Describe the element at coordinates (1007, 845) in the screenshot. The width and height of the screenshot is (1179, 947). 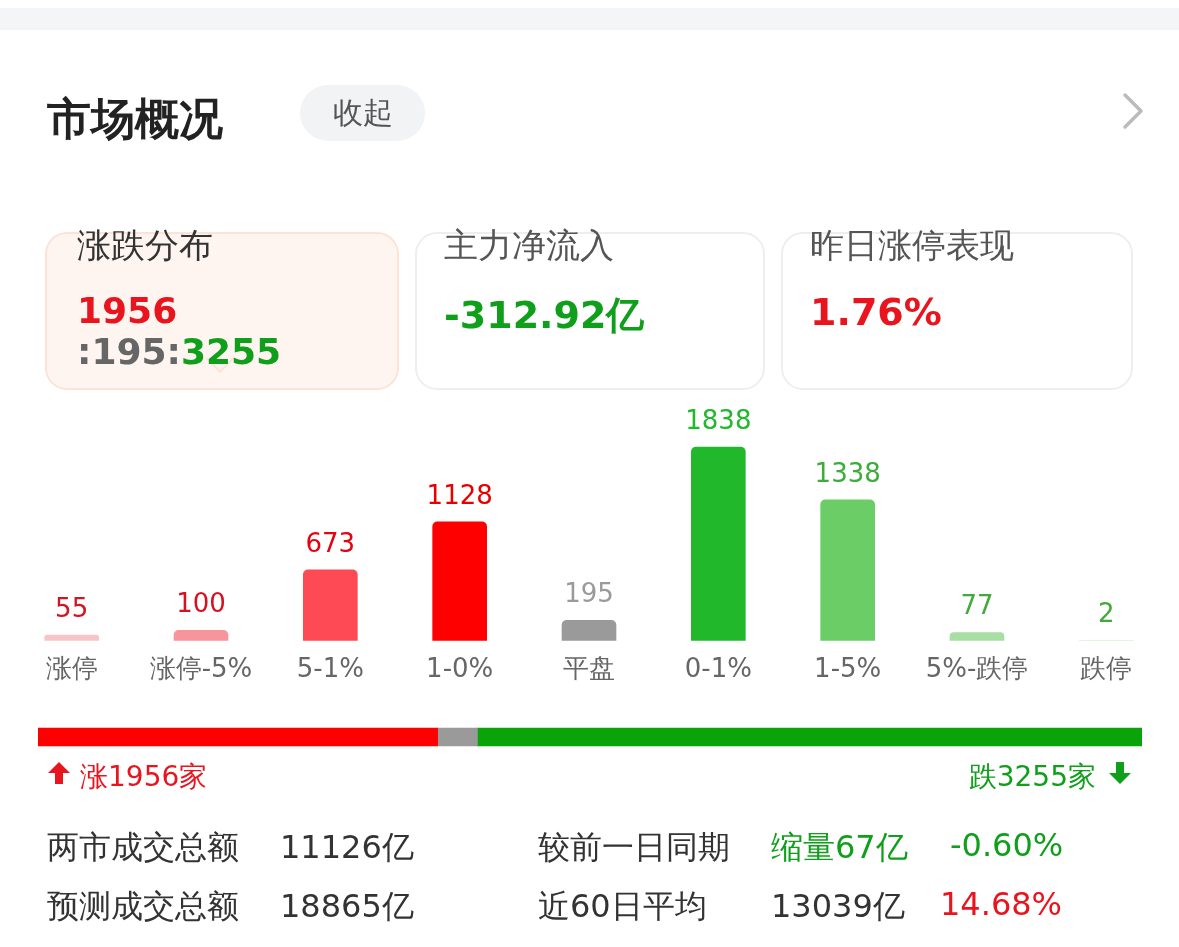
I see `text: -0.60%` at that location.